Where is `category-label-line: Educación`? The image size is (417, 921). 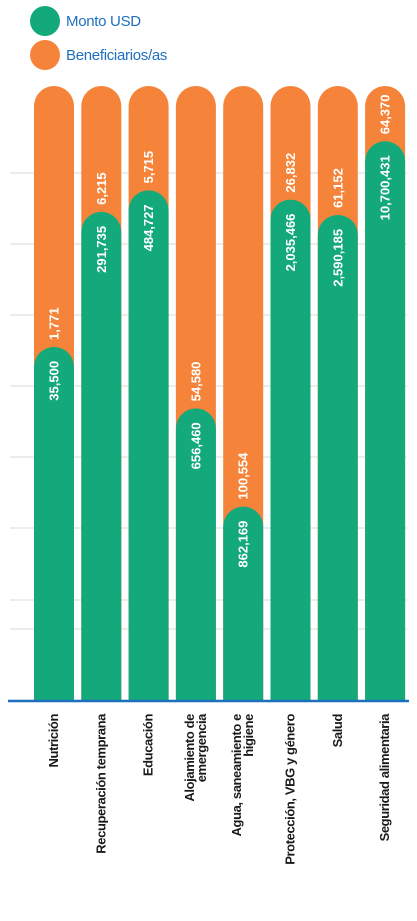
category-label-line: Educación is located at coordinates (148, 745).